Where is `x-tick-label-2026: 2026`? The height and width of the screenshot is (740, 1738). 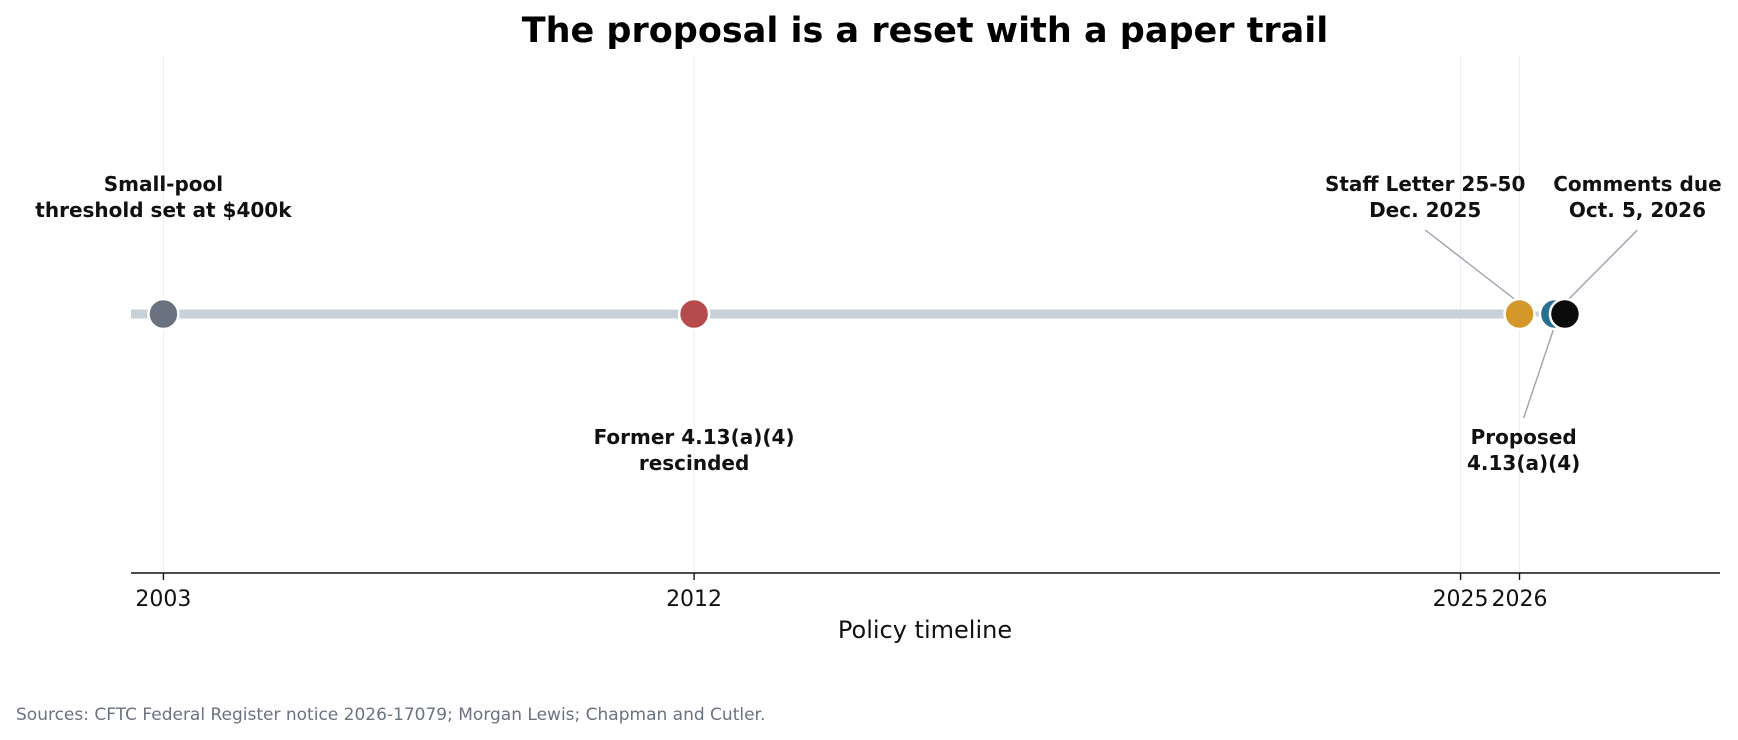 x-tick-label-2026: 2026 is located at coordinates (1520, 599).